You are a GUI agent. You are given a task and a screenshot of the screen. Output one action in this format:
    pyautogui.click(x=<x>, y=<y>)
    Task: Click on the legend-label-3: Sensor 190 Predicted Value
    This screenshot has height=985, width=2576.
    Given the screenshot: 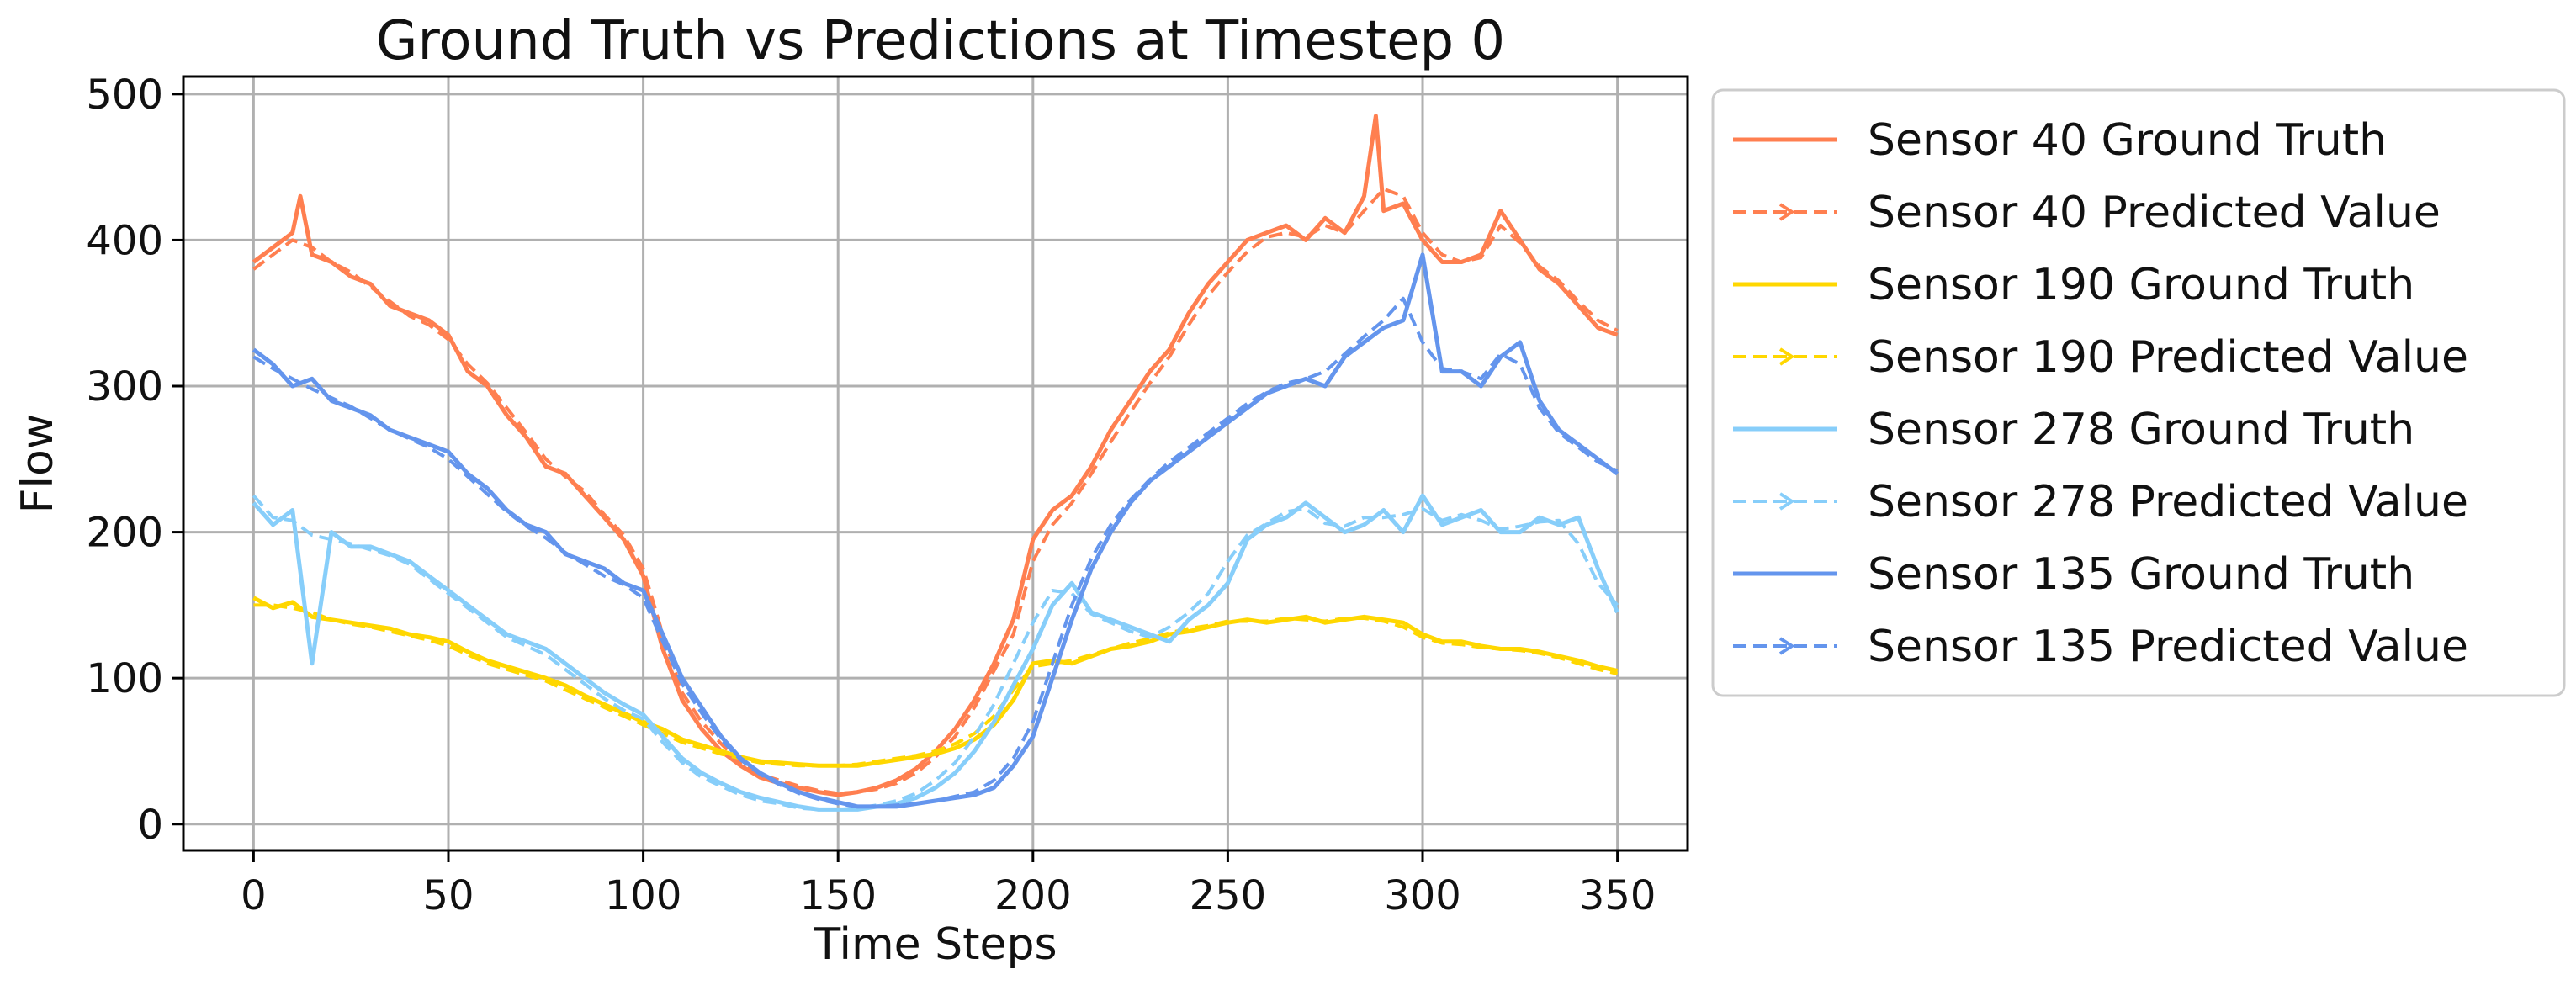 What is the action you would take?
    pyautogui.click(x=2168, y=357)
    